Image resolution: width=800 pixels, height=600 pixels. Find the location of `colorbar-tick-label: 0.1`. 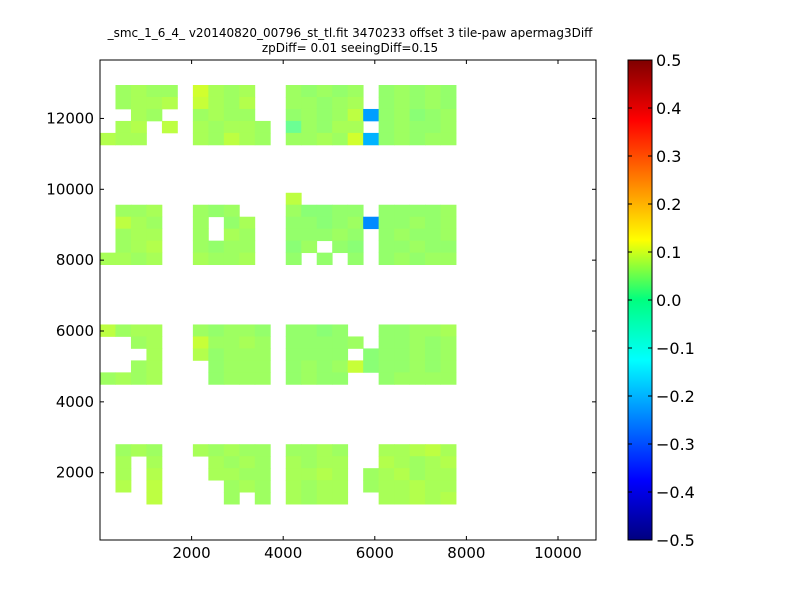

colorbar-tick-label: 0.1 is located at coordinates (668, 252).